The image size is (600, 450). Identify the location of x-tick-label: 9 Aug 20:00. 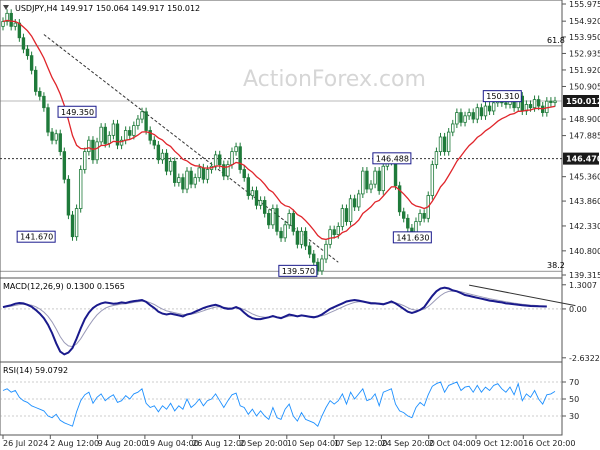
(122, 443).